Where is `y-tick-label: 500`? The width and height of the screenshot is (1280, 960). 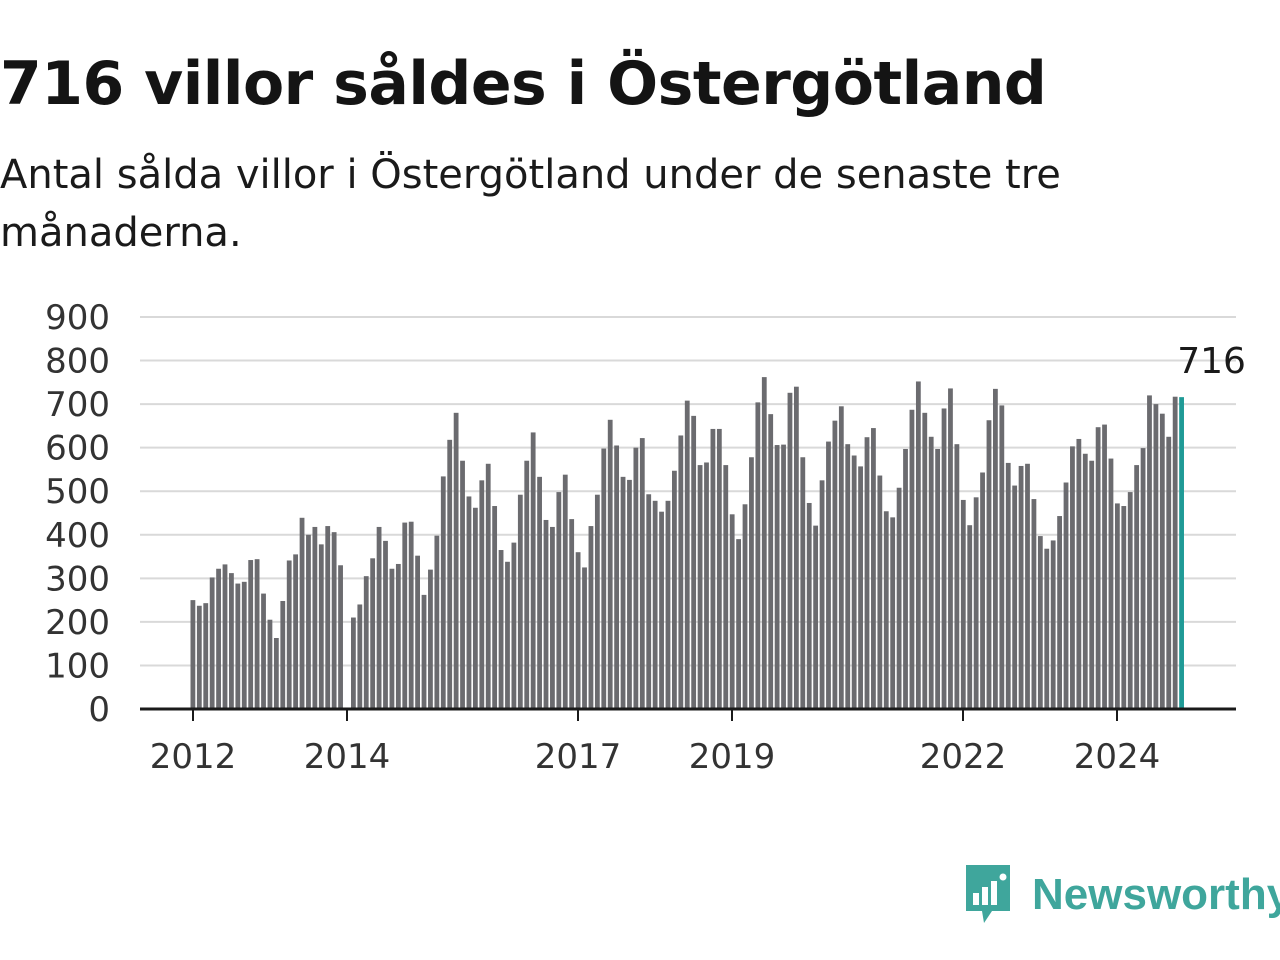 y-tick-label: 500 is located at coordinates (77, 492).